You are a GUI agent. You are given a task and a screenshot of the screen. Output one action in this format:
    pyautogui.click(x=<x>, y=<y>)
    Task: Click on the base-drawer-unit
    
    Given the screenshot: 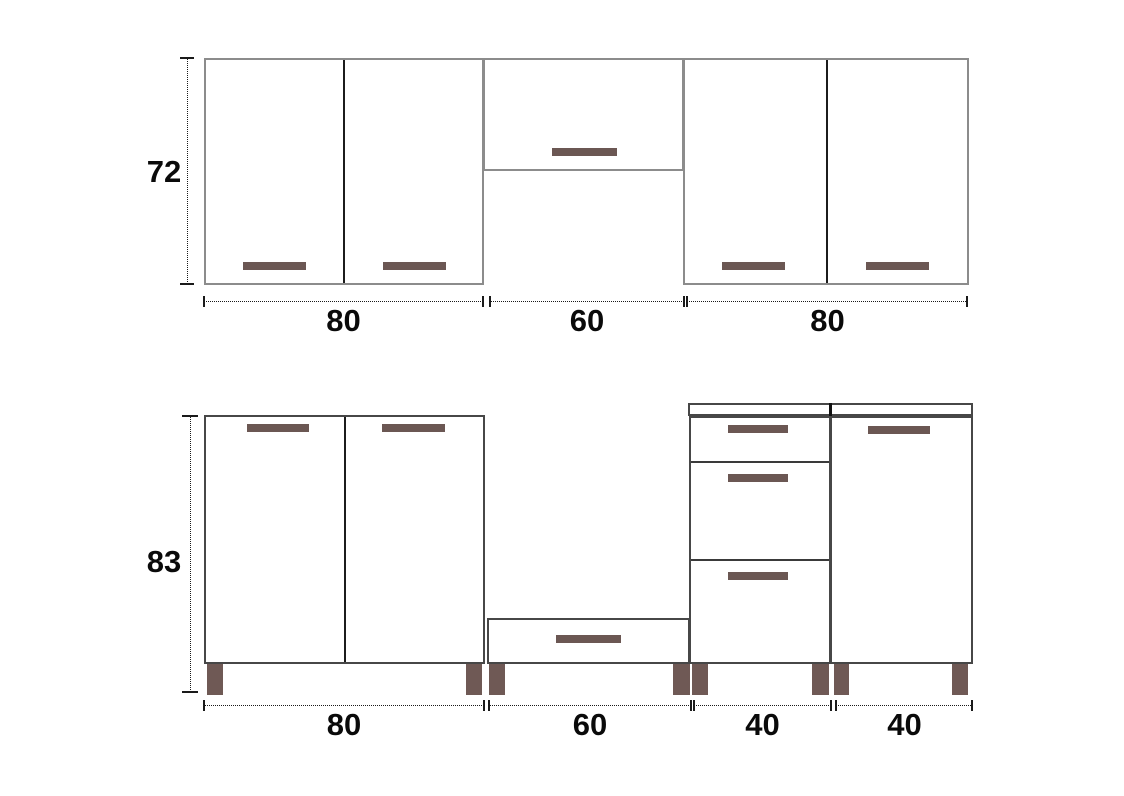 What is the action you would take?
    pyautogui.click(x=760, y=540)
    